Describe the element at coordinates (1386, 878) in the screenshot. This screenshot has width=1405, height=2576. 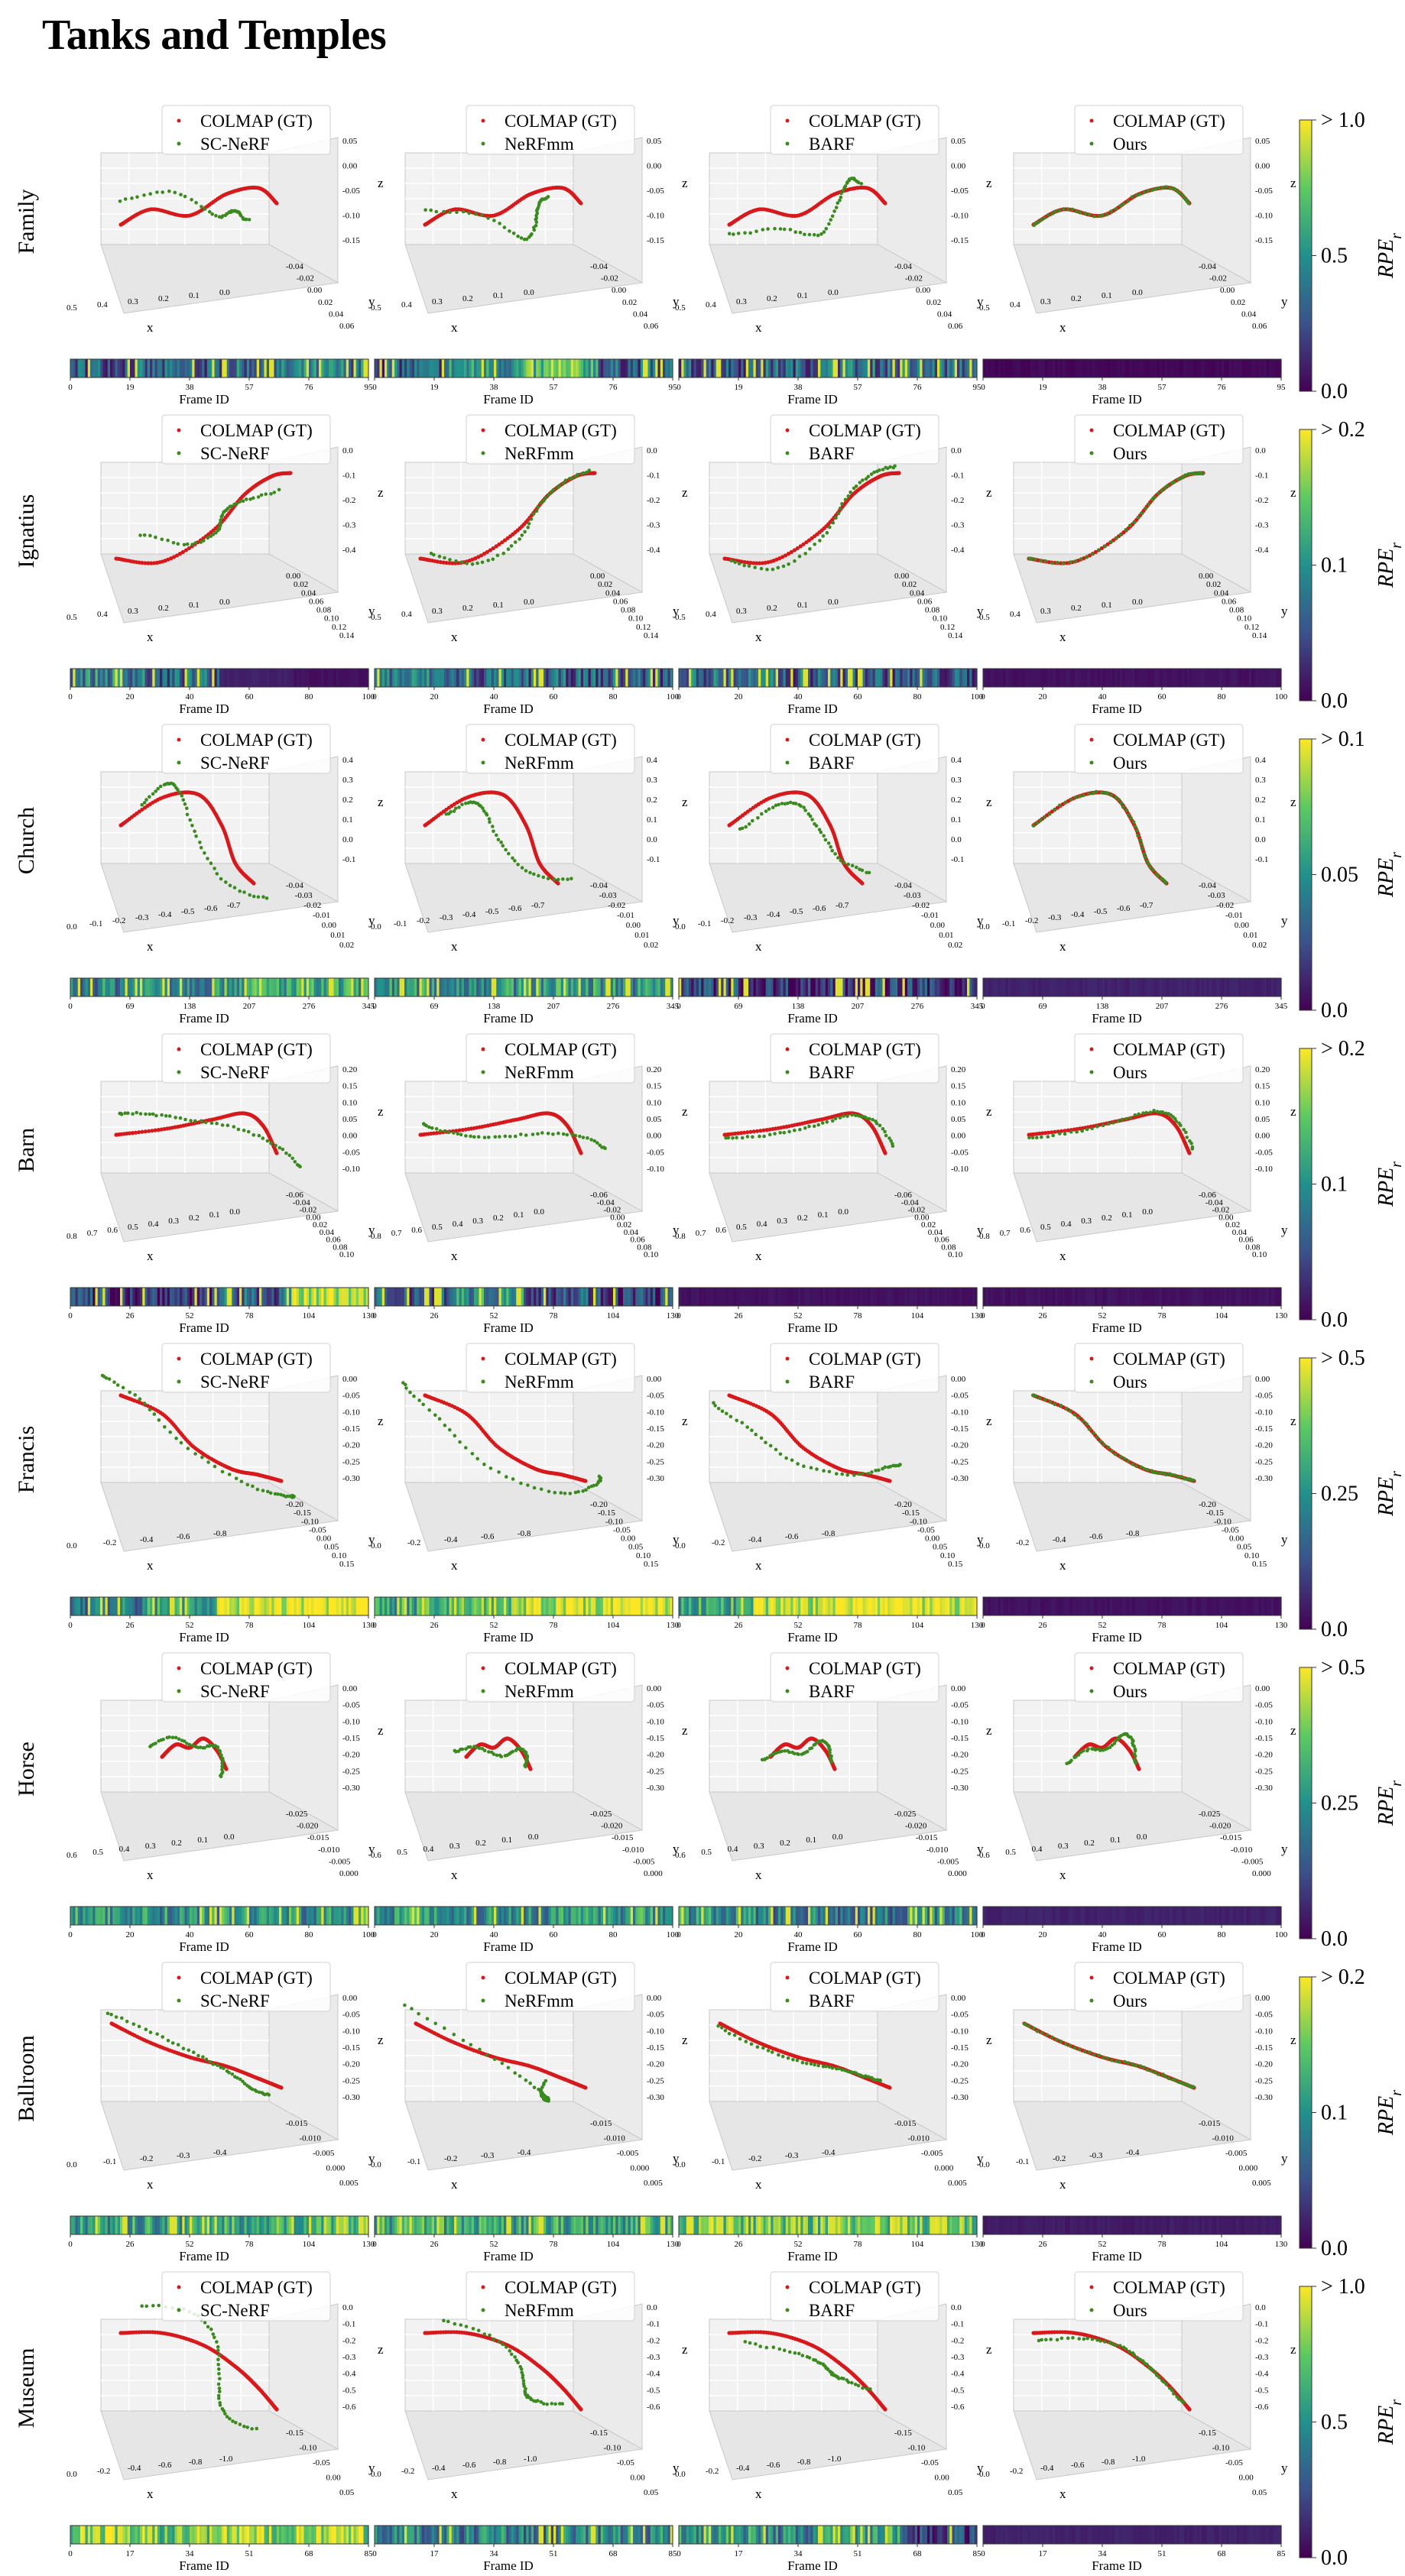
I see `colorbar-label-main: RPE` at that location.